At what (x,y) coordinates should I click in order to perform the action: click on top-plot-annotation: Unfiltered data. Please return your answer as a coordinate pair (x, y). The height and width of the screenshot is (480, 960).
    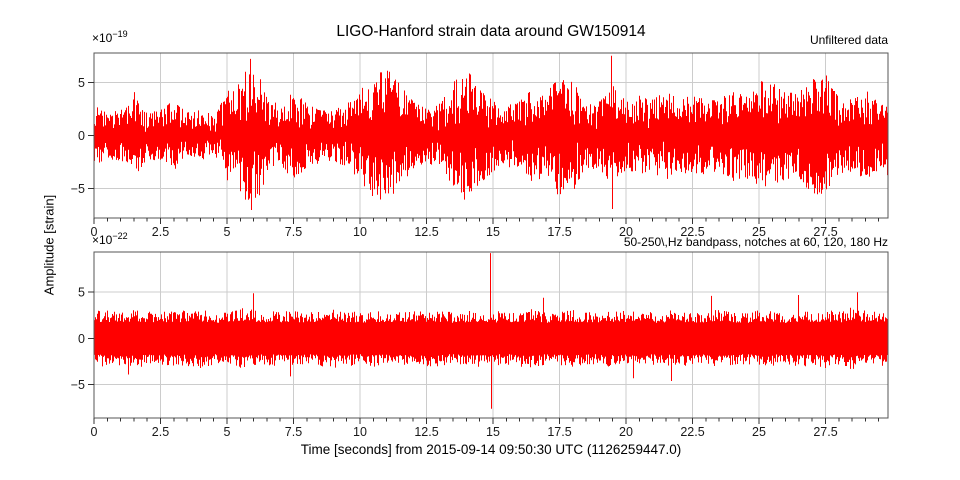
    Looking at the image, I should click on (848, 40).